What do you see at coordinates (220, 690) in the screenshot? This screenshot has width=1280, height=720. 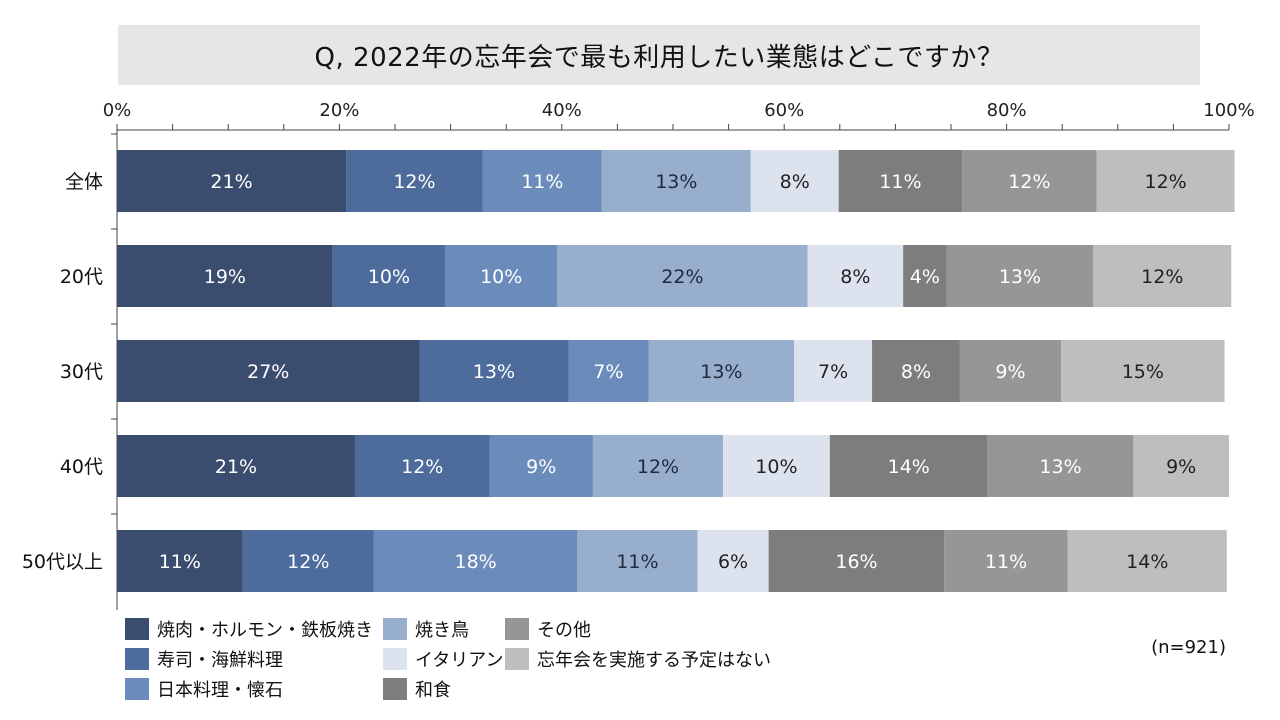 I see `legend-label: 日本料理・懐石` at bounding box center [220, 690].